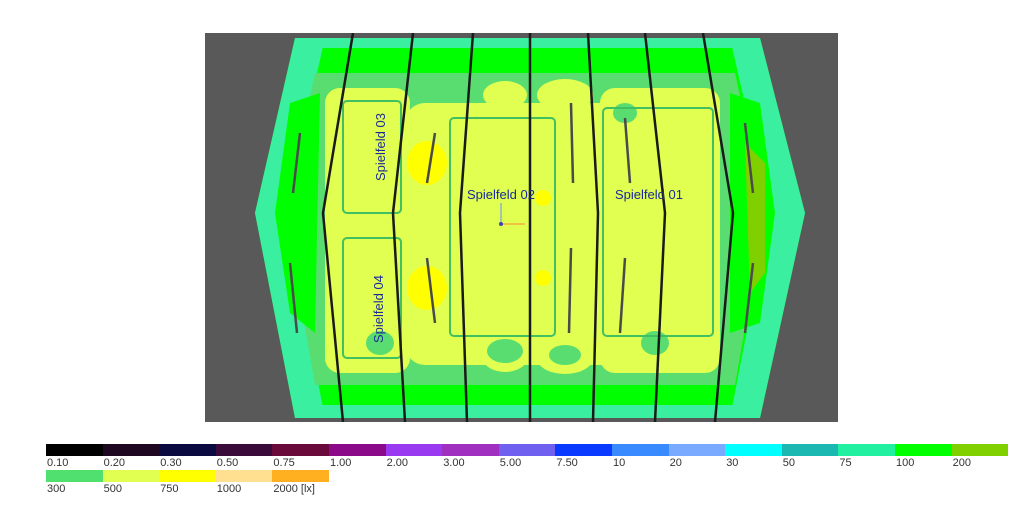  What do you see at coordinates (755, 218) in the screenshot?
I see `side-patch-right-olive` at bounding box center [755, 218].